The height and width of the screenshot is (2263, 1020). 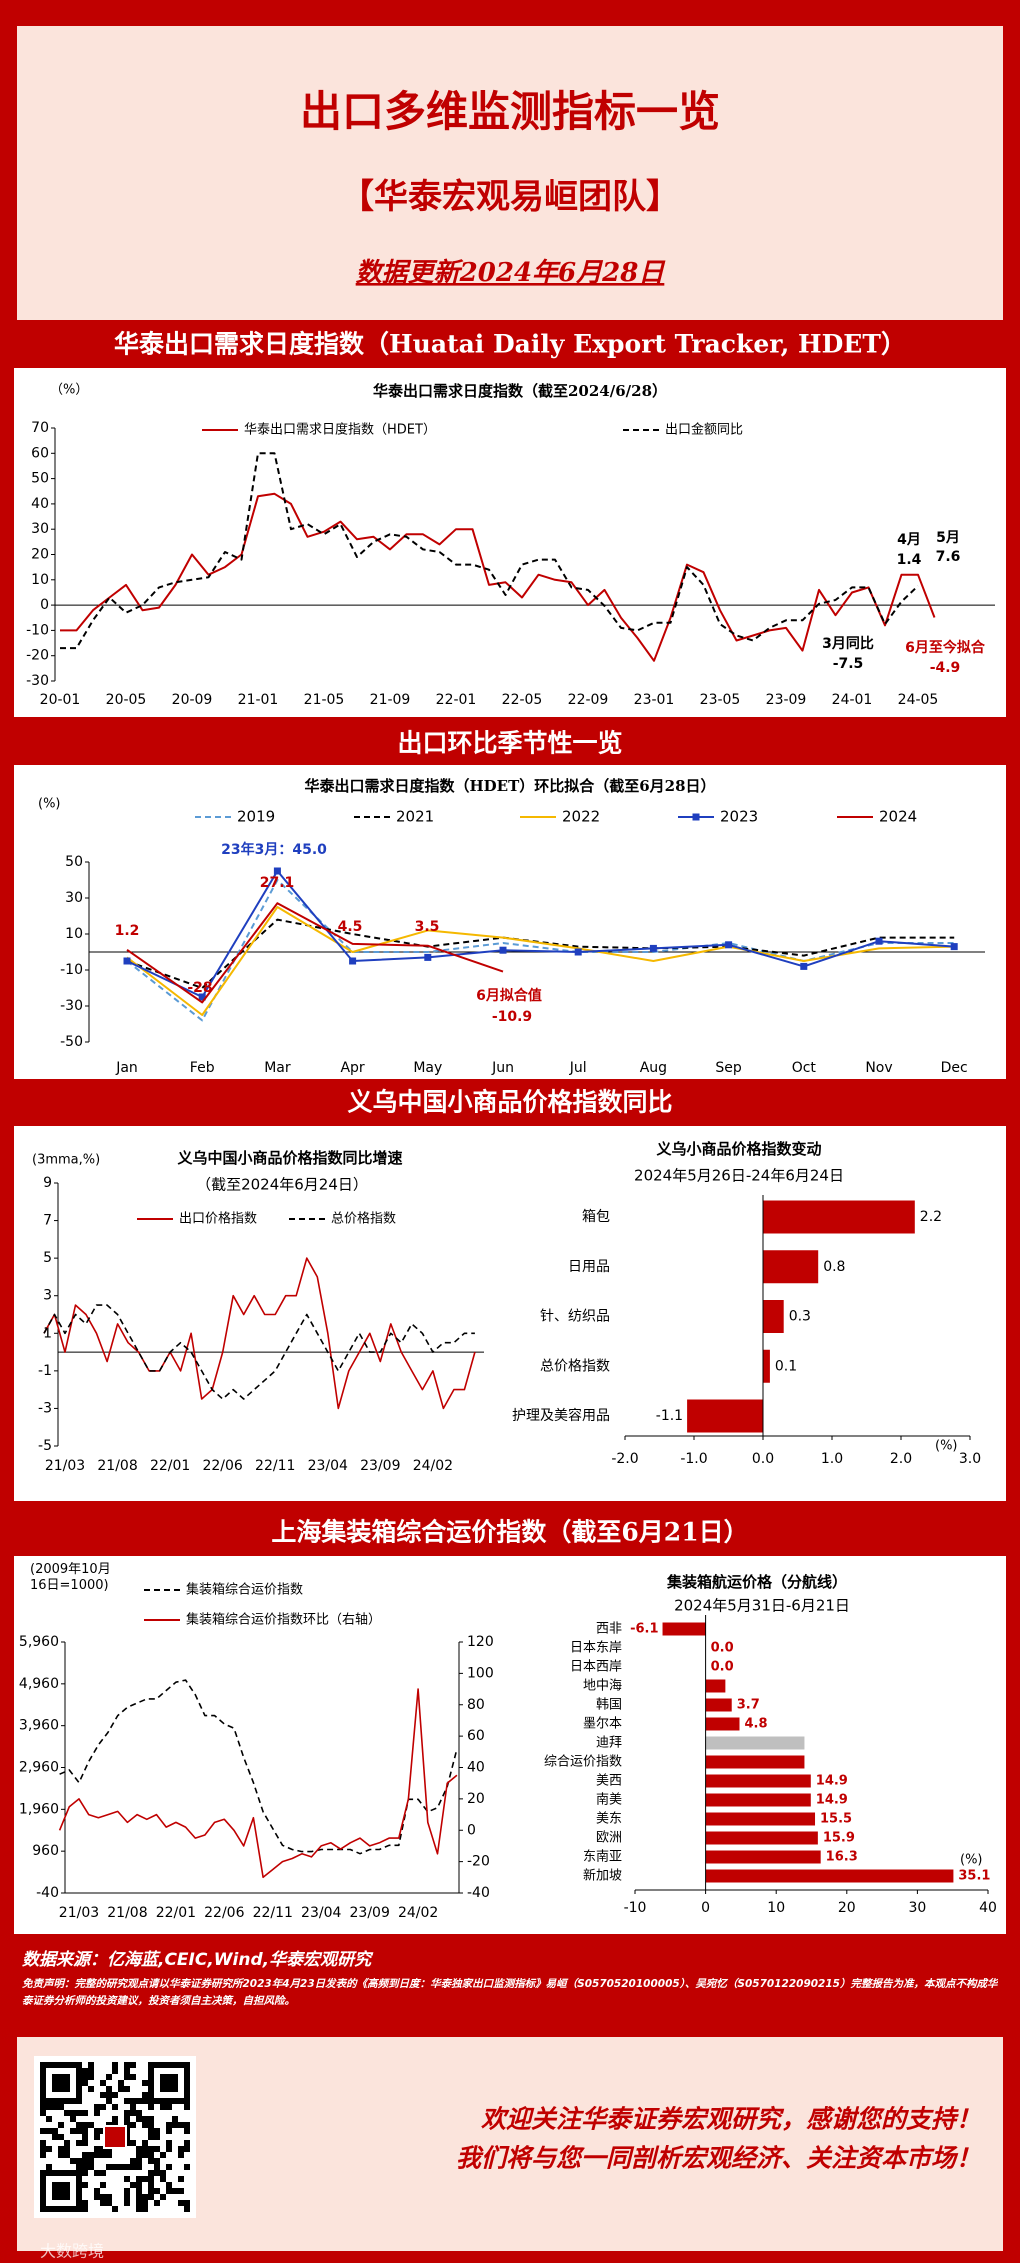 I want to click on x-tick-label: -10, so click(x=635, y=1908).